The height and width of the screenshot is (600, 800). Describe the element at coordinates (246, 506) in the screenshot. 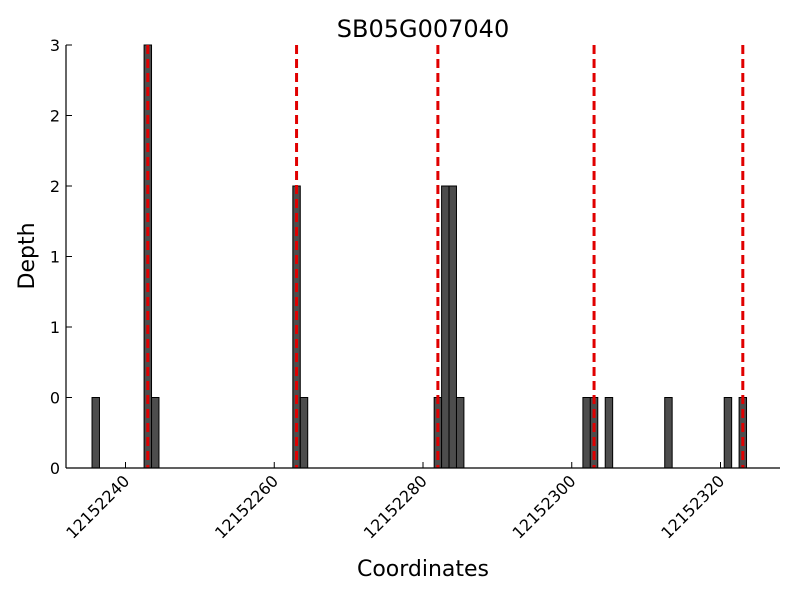

I see `x-tick-label: 12152260` at that location.